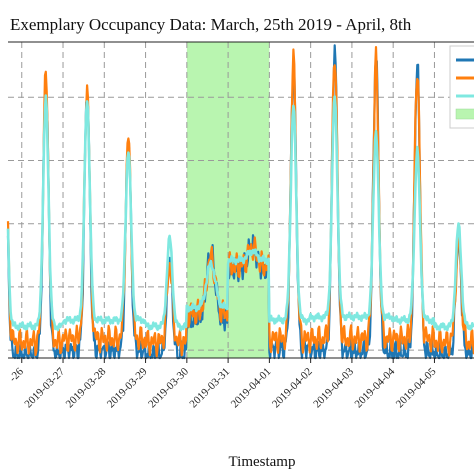 The width and height of the screenshot is (474, 474). What do you see at coordinates (416, 387) in the screenshot?
I see `x-tick-label: 2019-04-05` at bounding box center [416, 387].